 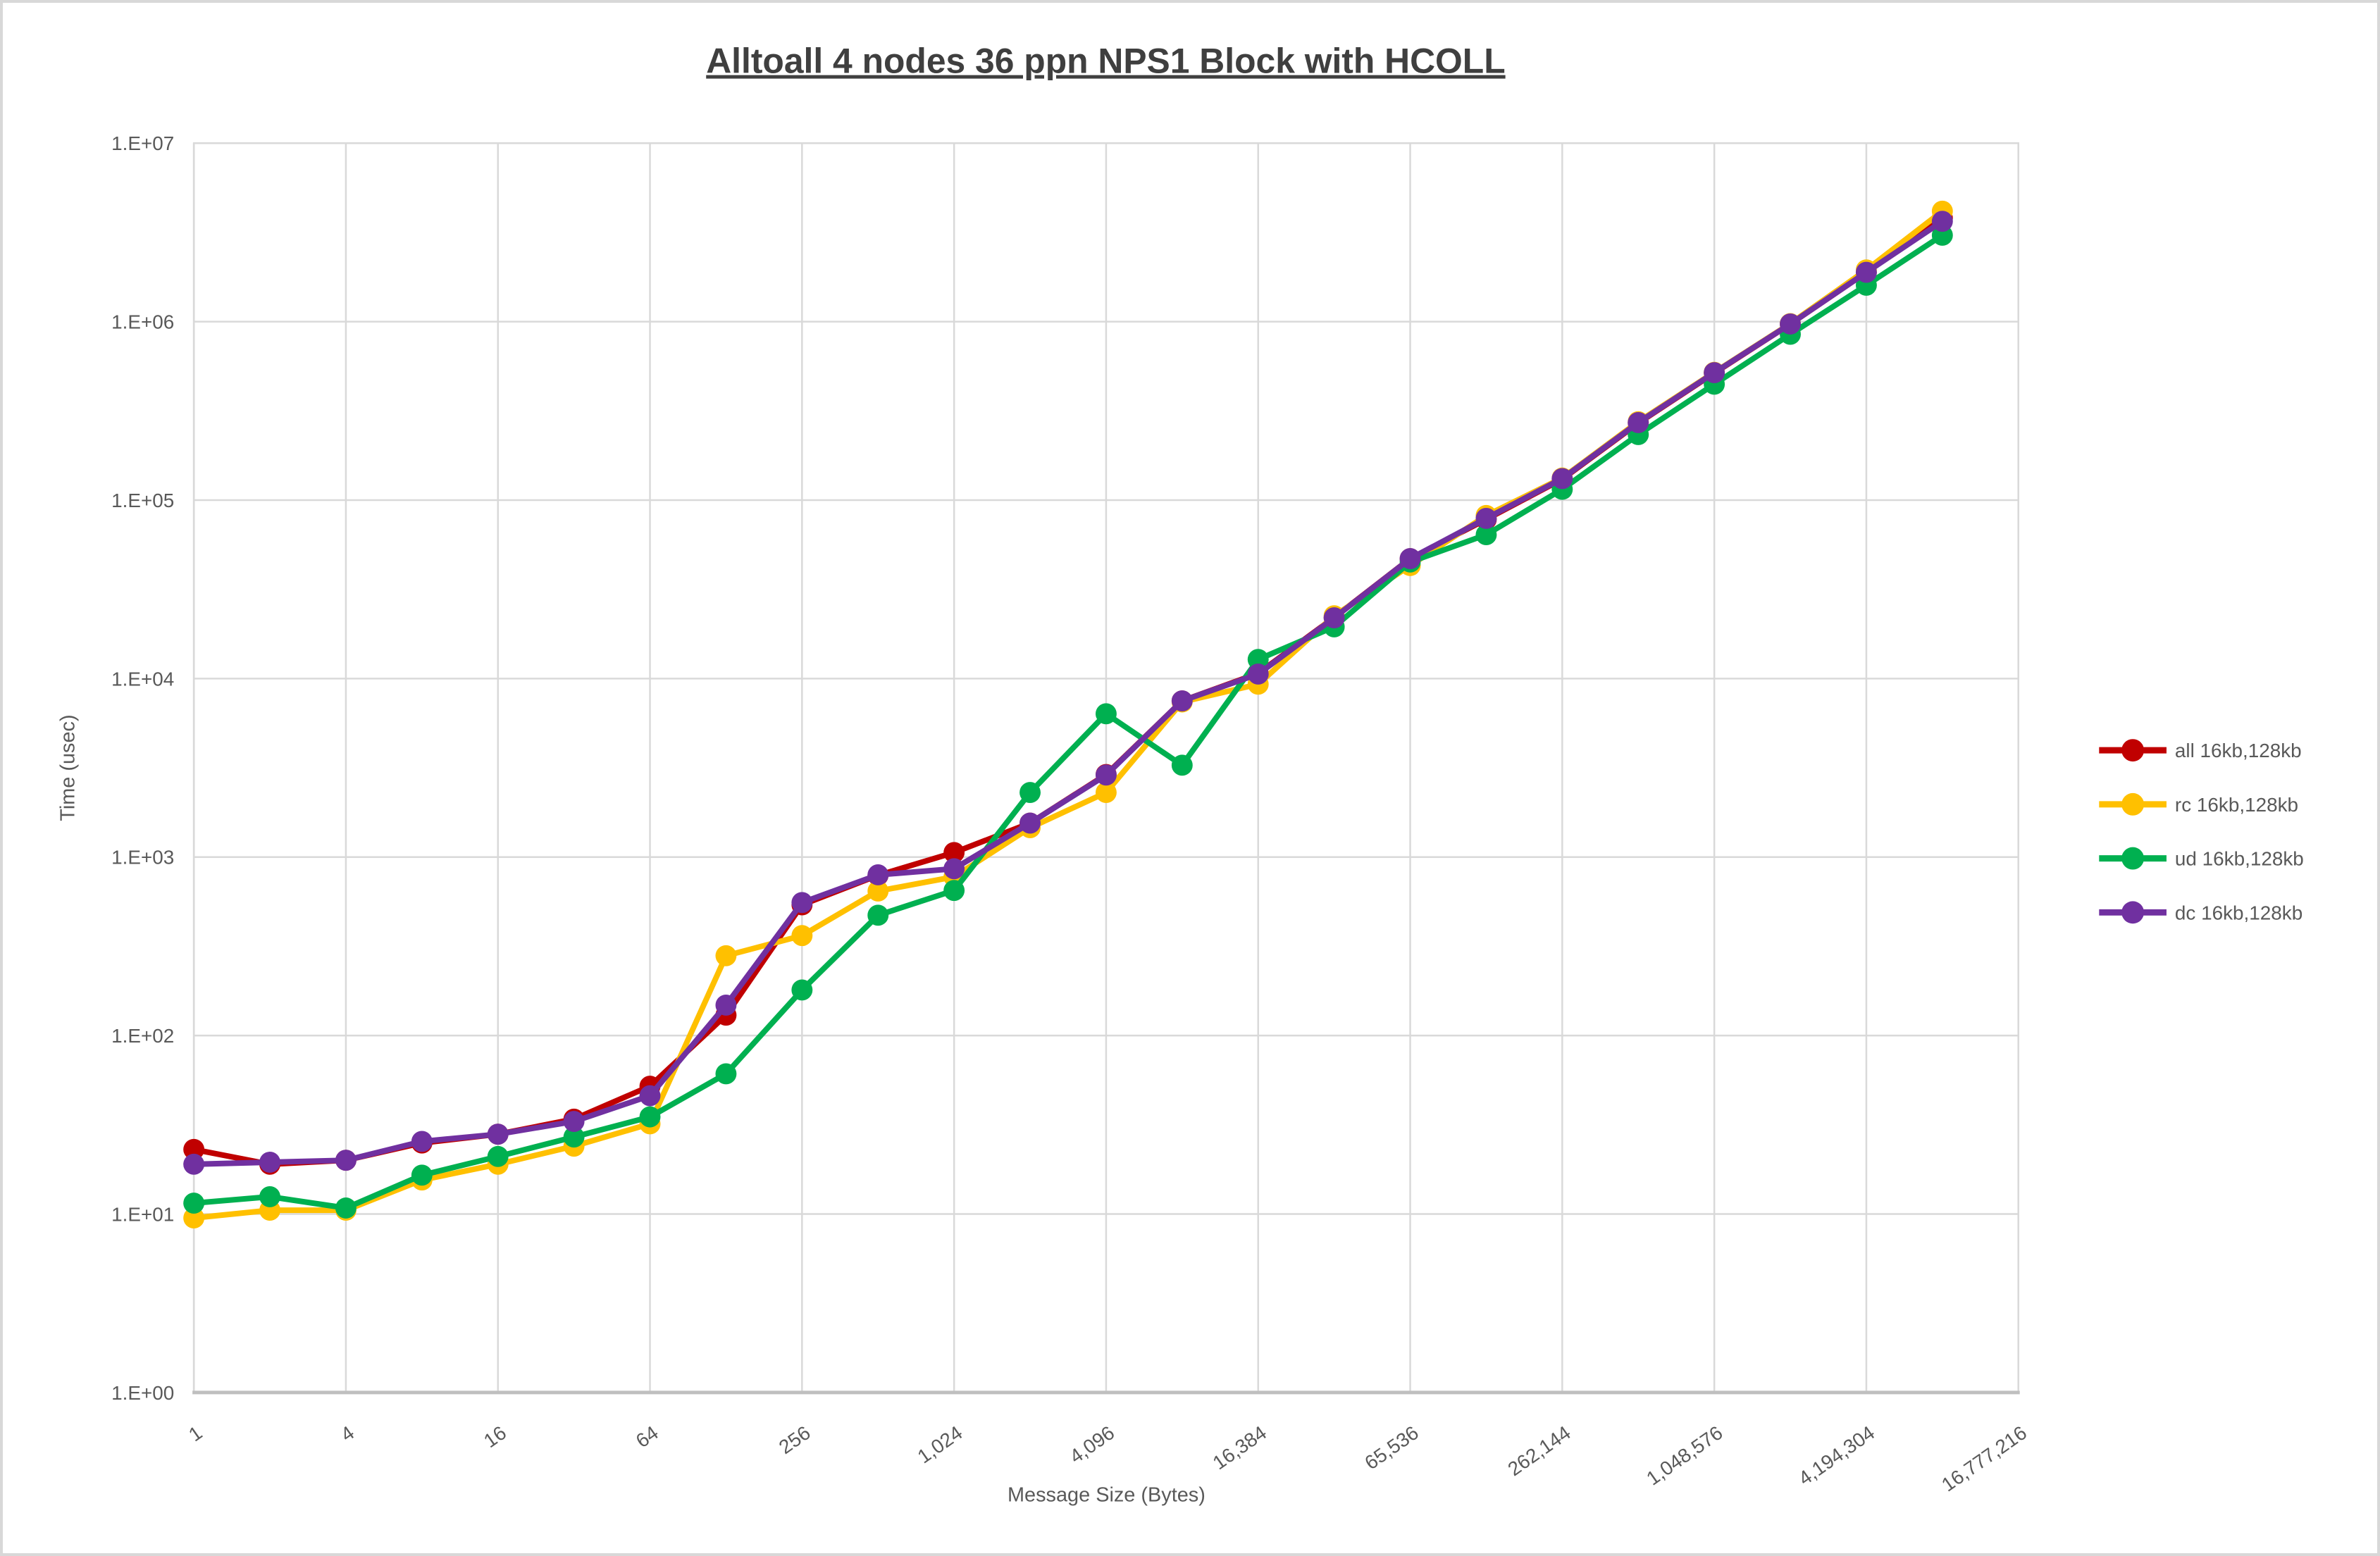 What do you see at coordinates (1091, 1444) in the screenshot?
I see `x-tick-label: 4,096` at bounding box center [1091, 1444].